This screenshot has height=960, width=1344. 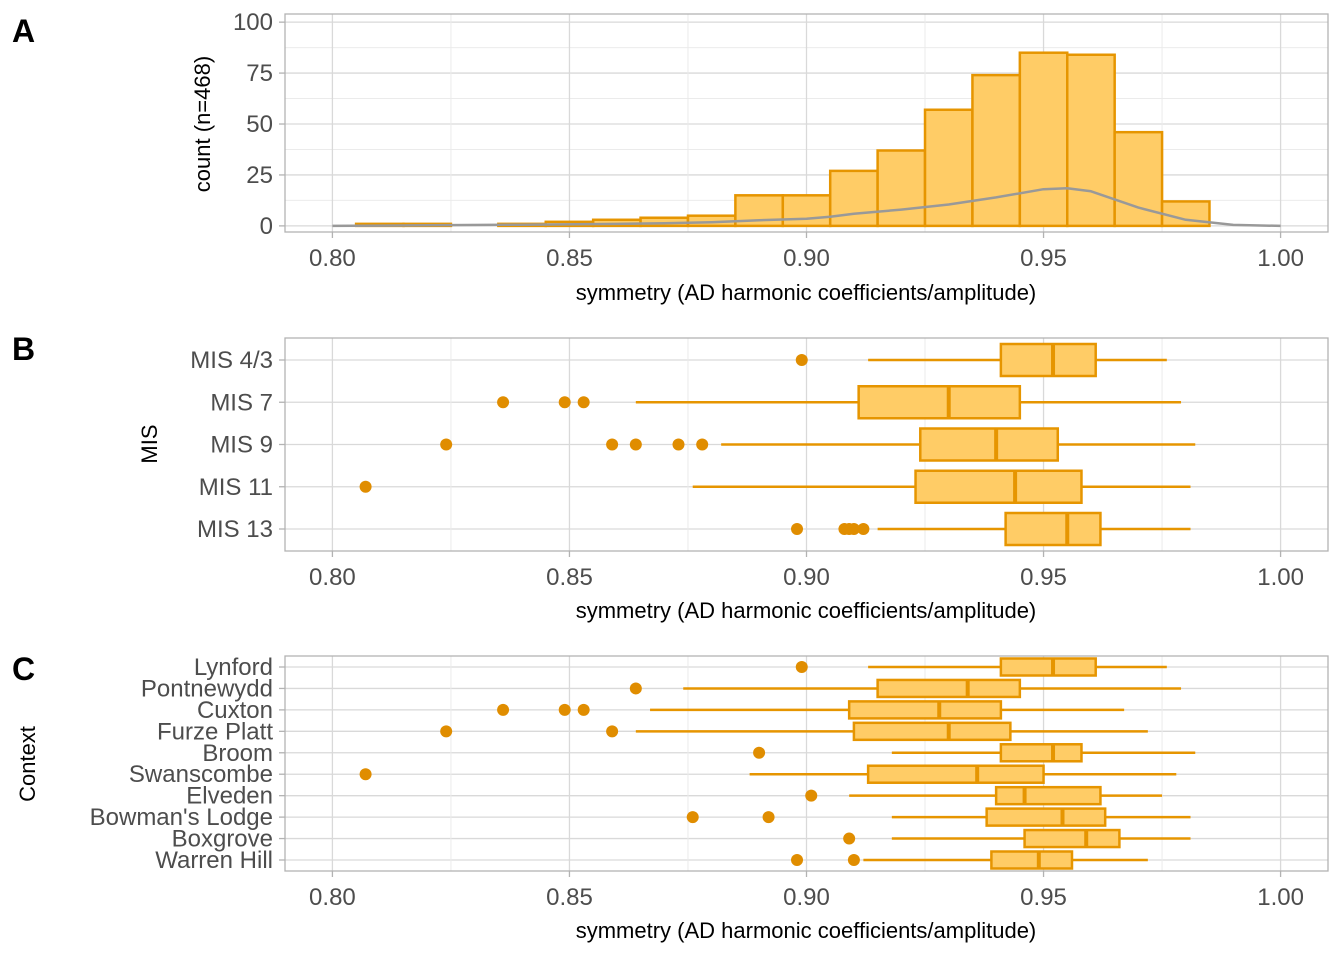 I want to click on panel-c-y-axis-title: Context, so click(x=27, y=764).